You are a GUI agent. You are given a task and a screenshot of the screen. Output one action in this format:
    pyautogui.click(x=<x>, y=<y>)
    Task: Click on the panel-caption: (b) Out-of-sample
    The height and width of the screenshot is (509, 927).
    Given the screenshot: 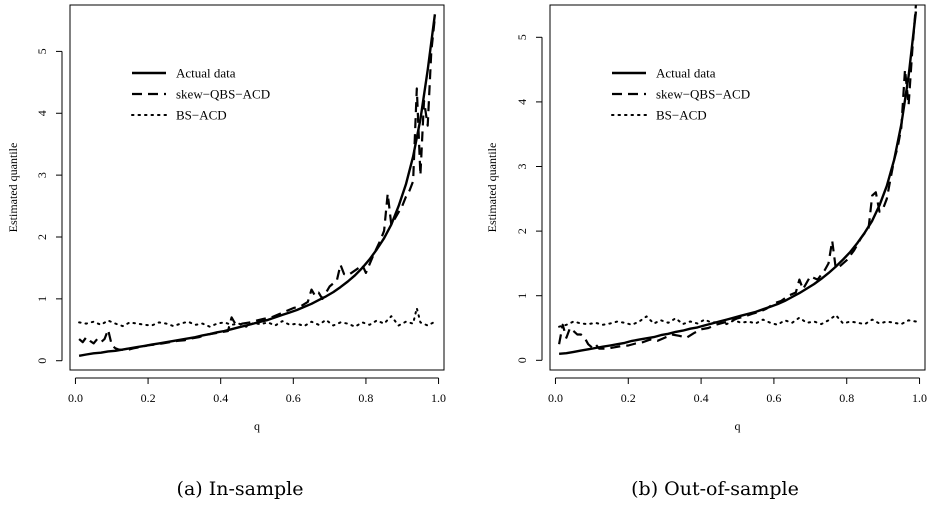 What is the action you would take?
    pyautogui.click(x=715, y=489)
    